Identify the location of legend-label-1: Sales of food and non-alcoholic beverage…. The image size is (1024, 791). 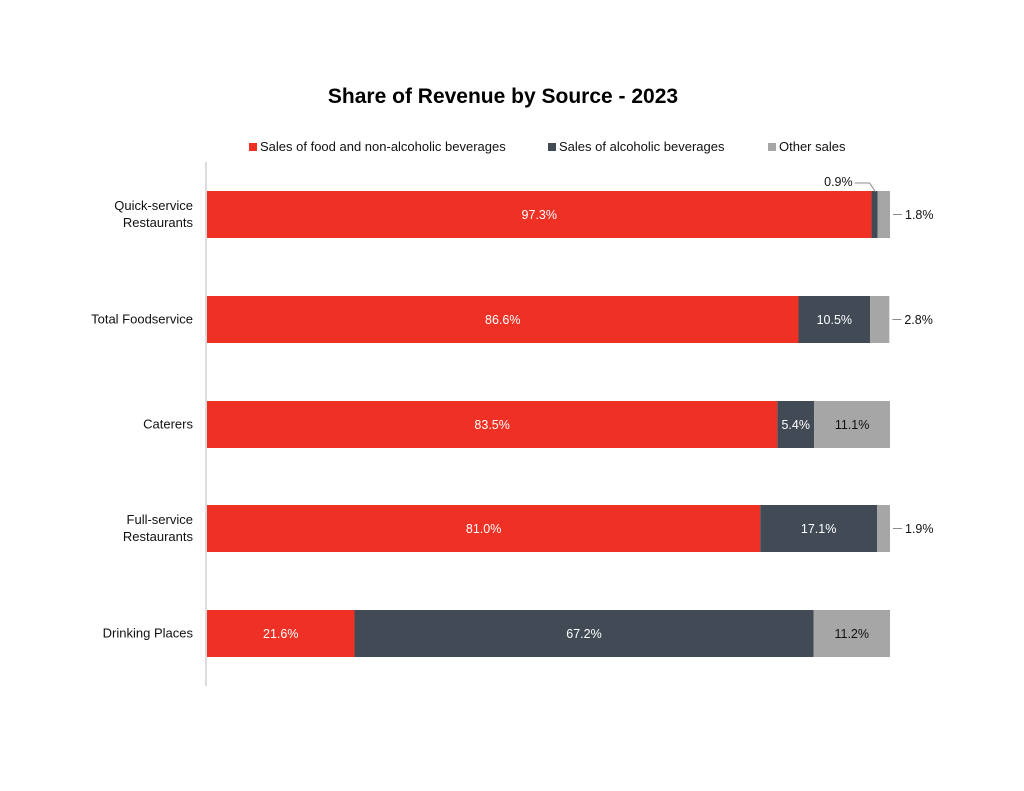
(383, 146).